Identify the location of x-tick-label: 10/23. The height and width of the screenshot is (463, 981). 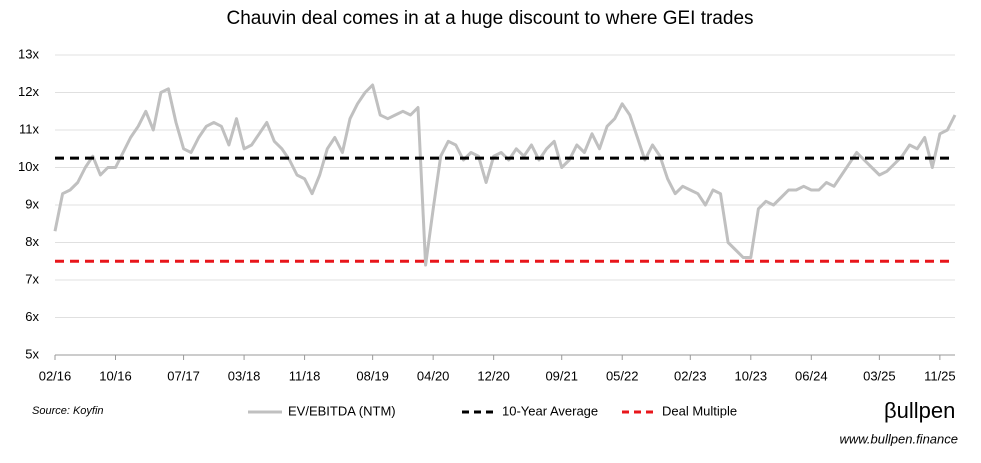
(751, 375).